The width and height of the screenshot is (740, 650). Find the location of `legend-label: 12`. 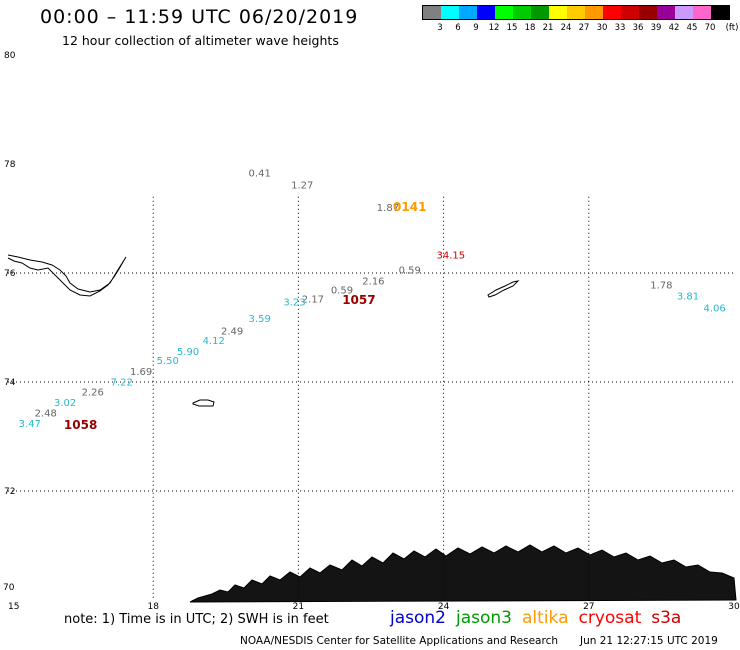

legend-label: 12 is located at coordinates (494, 28).